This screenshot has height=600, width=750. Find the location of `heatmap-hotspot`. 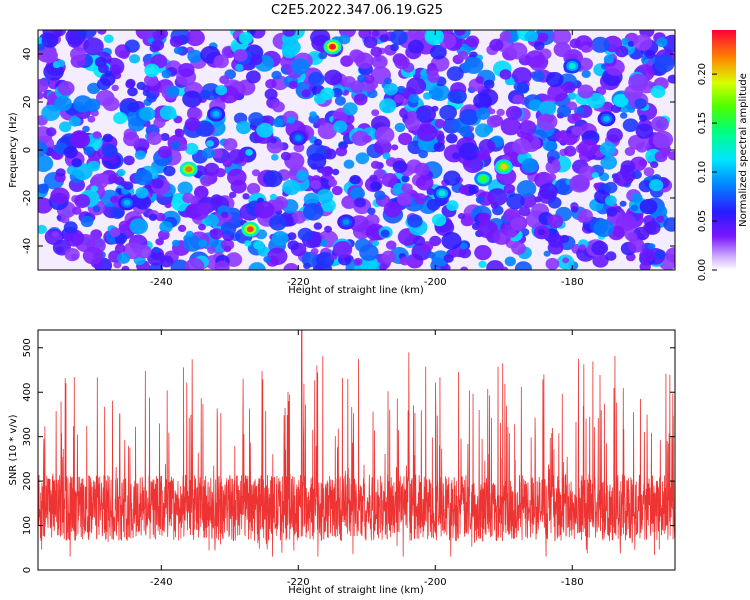

heatmap-hotspot is located at coordinates (216, 114).